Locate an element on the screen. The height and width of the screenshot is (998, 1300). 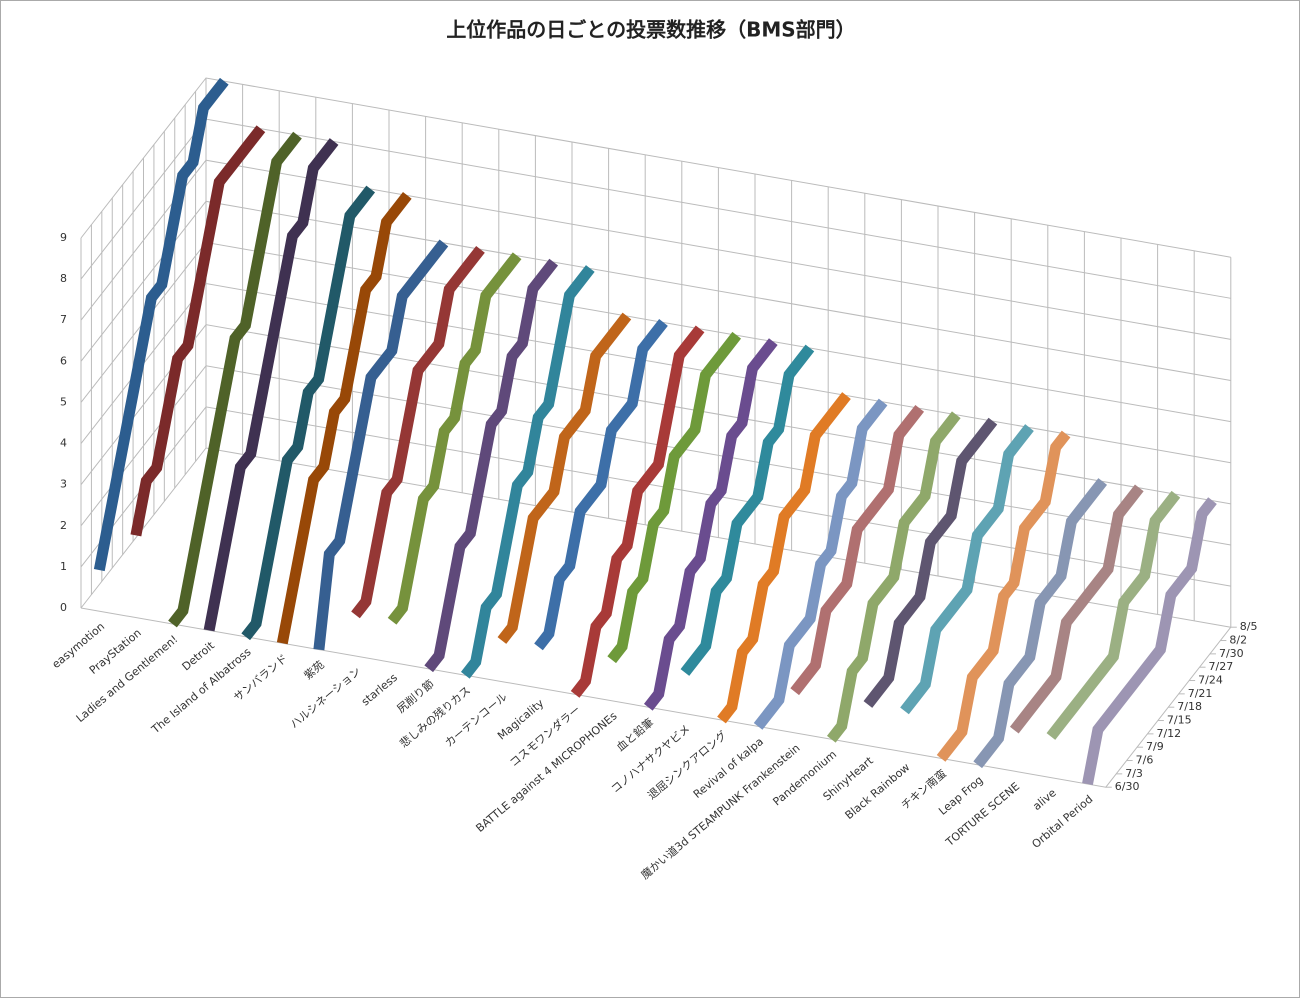
depth-tick-label: 7/24 is located at coordinates (1210, 680).